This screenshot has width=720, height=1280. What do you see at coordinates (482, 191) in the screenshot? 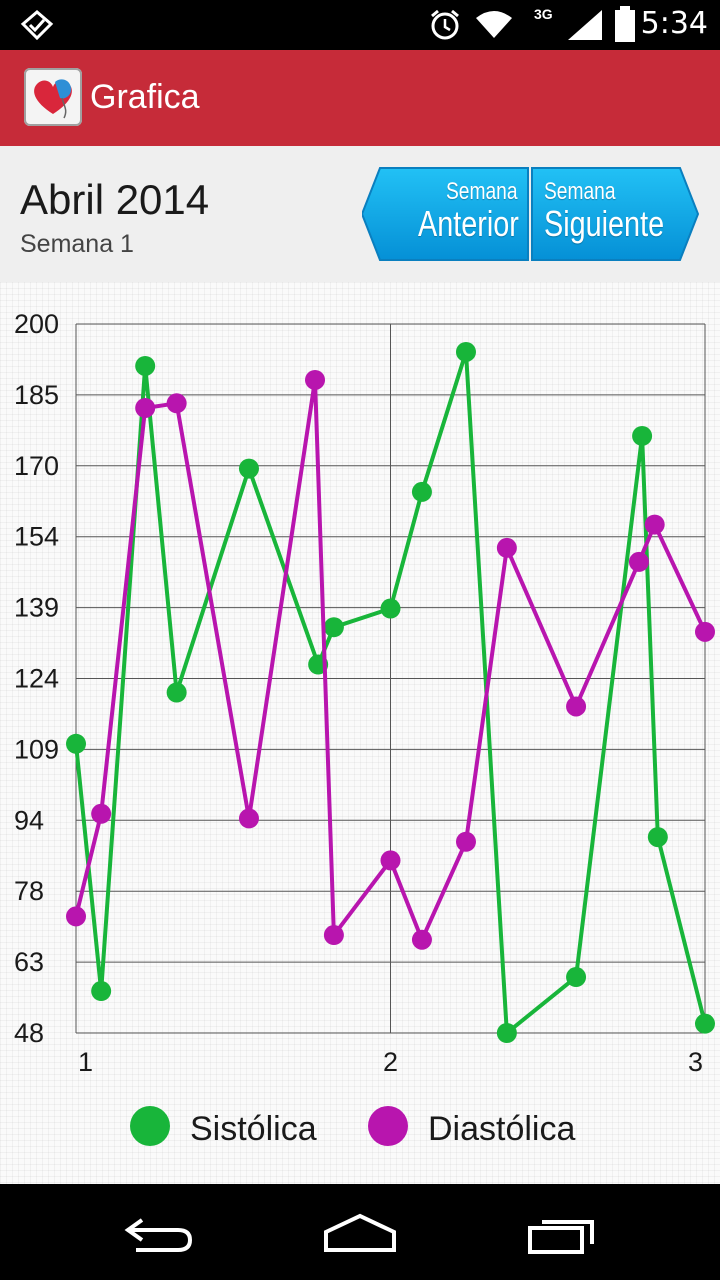
I see `prev-week-small-label: Semana` at bounding box center [482, 191].